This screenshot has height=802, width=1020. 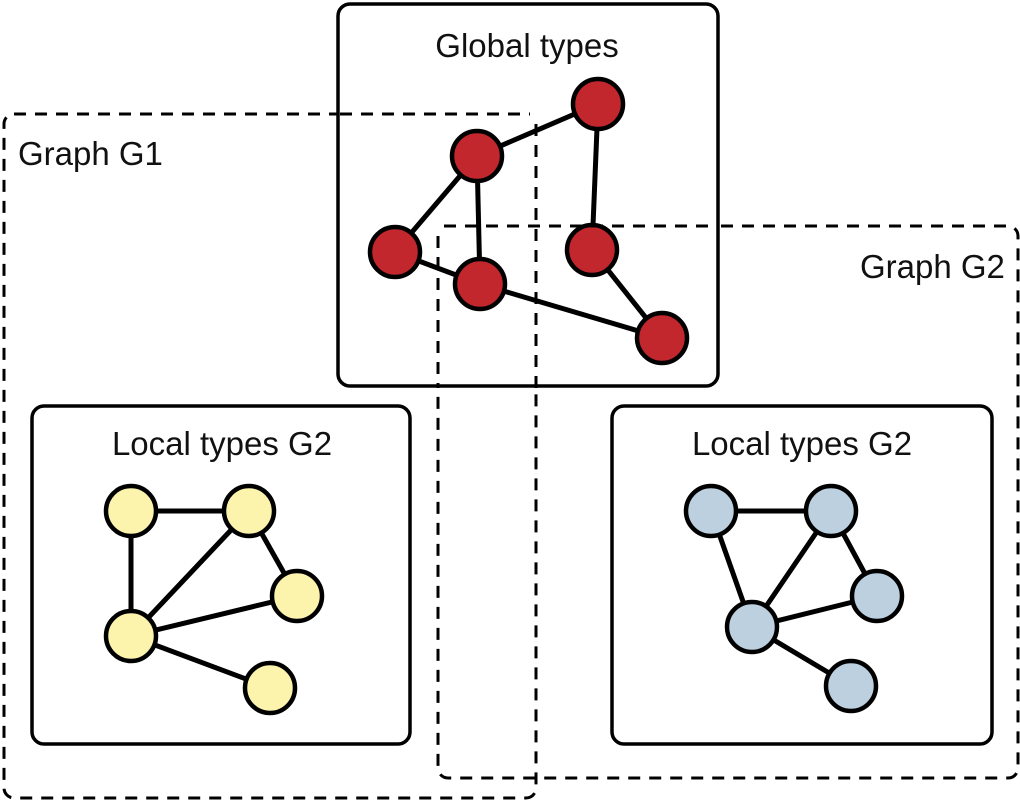 I want to click on graph-g2-label: Graph G2, so click(x=932, y=266).